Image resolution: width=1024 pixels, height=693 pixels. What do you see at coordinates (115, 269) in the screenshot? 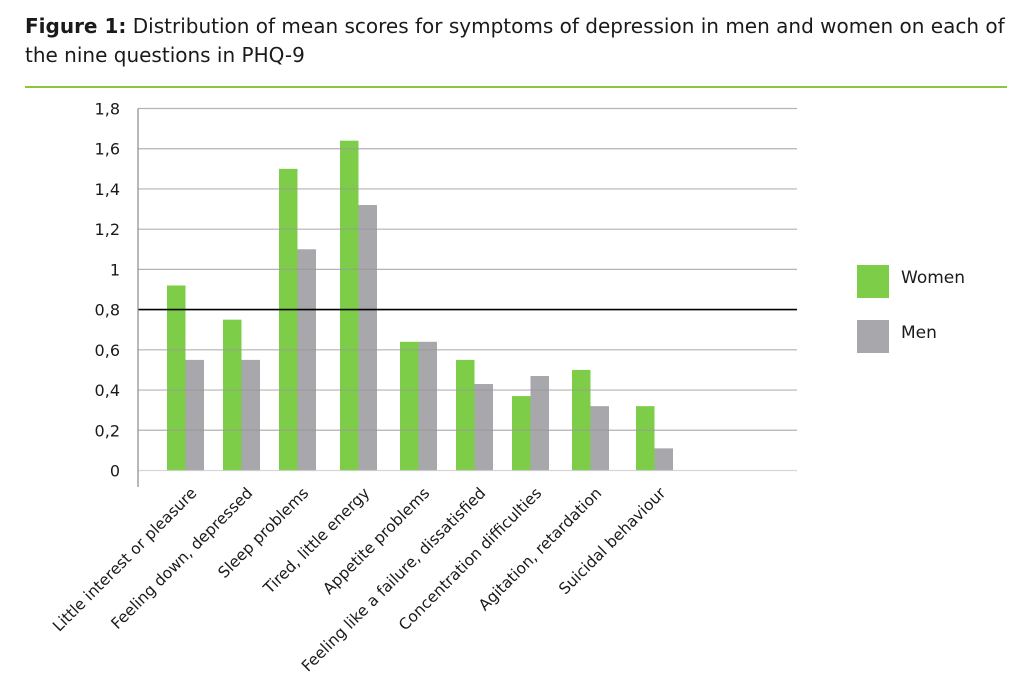
I see `y-tick-label: 1` at bounding box center [115, 269].